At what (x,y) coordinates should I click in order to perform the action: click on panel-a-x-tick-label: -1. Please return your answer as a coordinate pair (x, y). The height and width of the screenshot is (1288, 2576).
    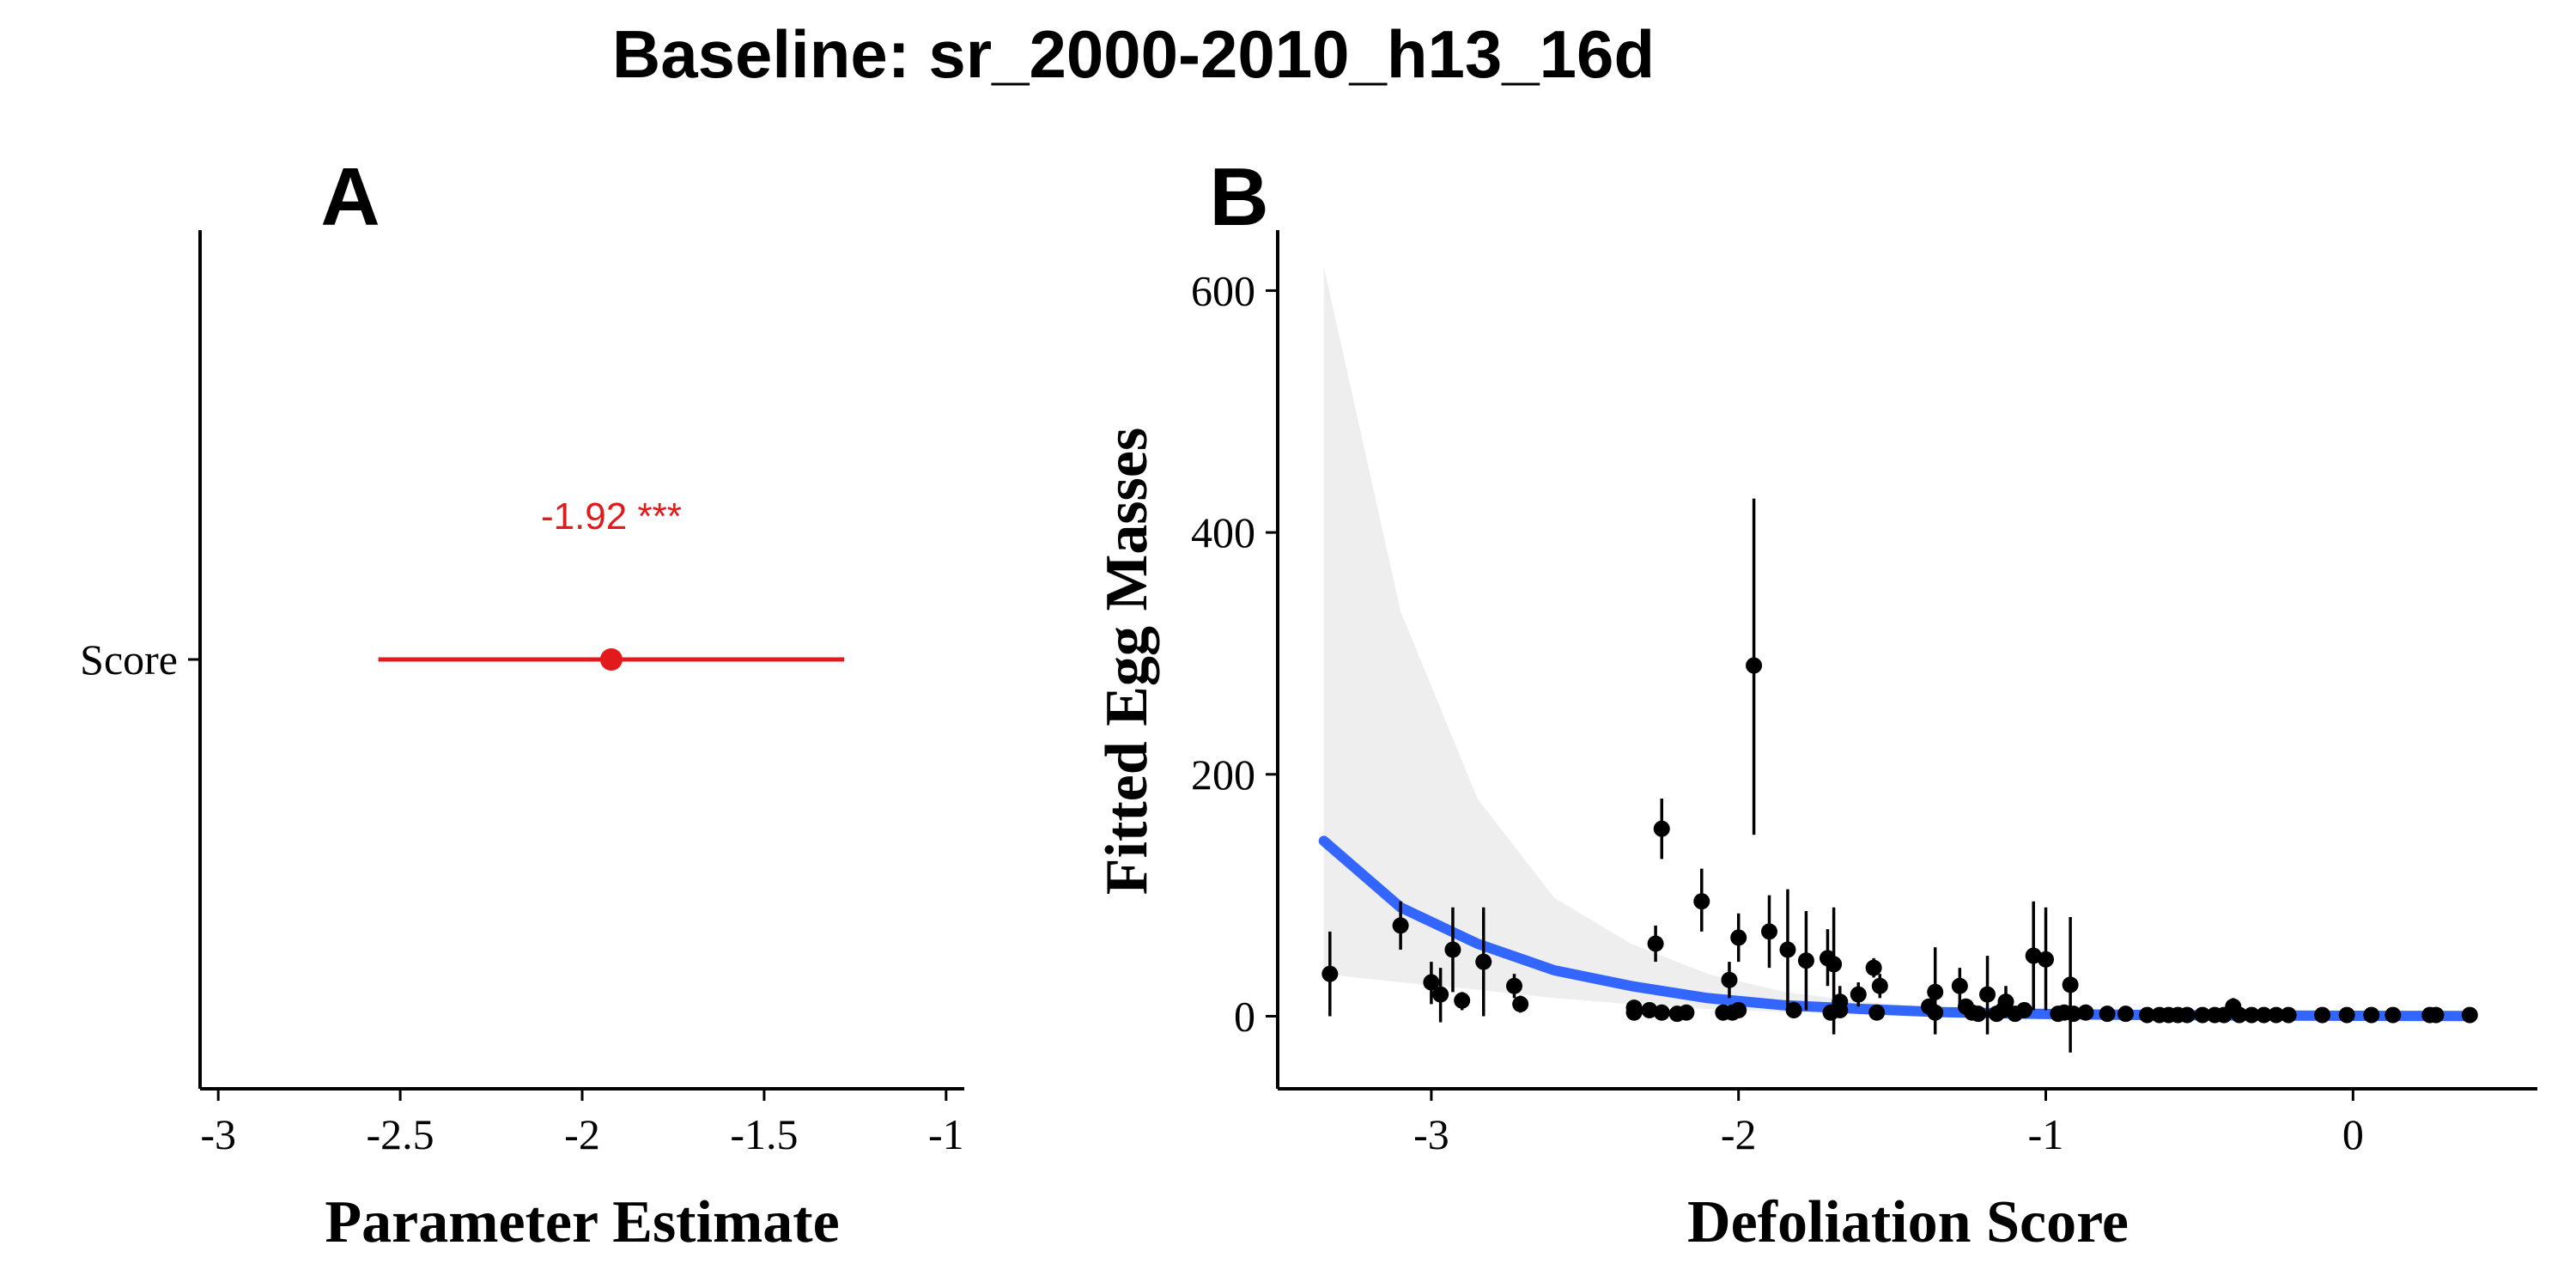
    Looking at the image, I should click on (946, 1134).